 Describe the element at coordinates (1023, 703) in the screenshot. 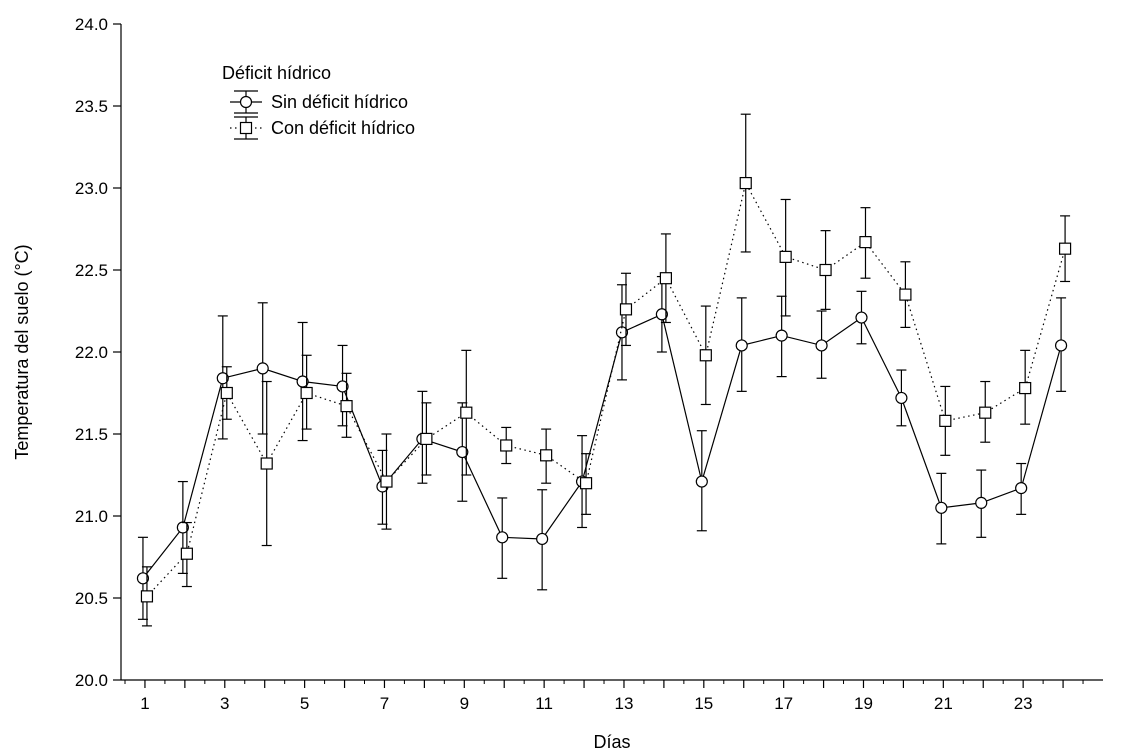

I see `x-tick-label: 23` at that location.